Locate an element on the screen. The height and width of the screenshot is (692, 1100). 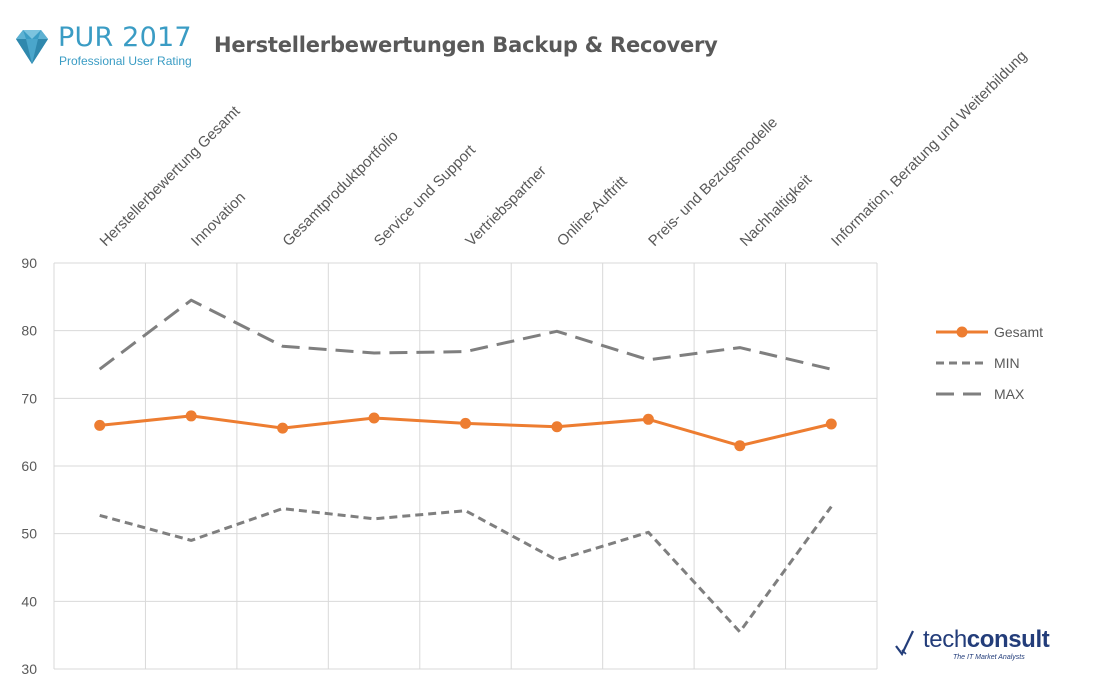
chart-title: Herstellerbewertungen Backup & Recovery is located at coordinates (466, 45).